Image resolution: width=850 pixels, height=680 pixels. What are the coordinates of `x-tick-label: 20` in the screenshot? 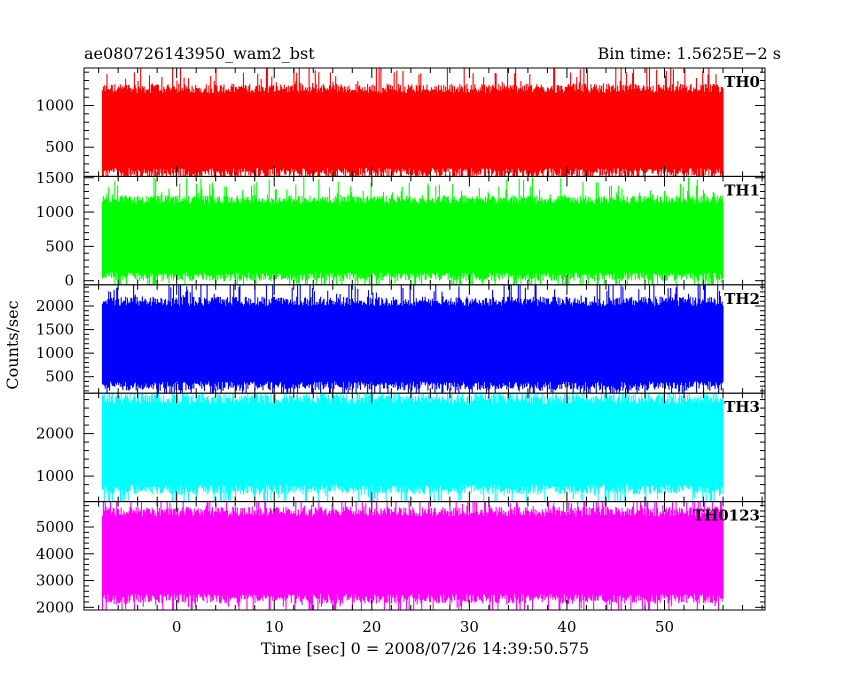 It's located at (371, 627).